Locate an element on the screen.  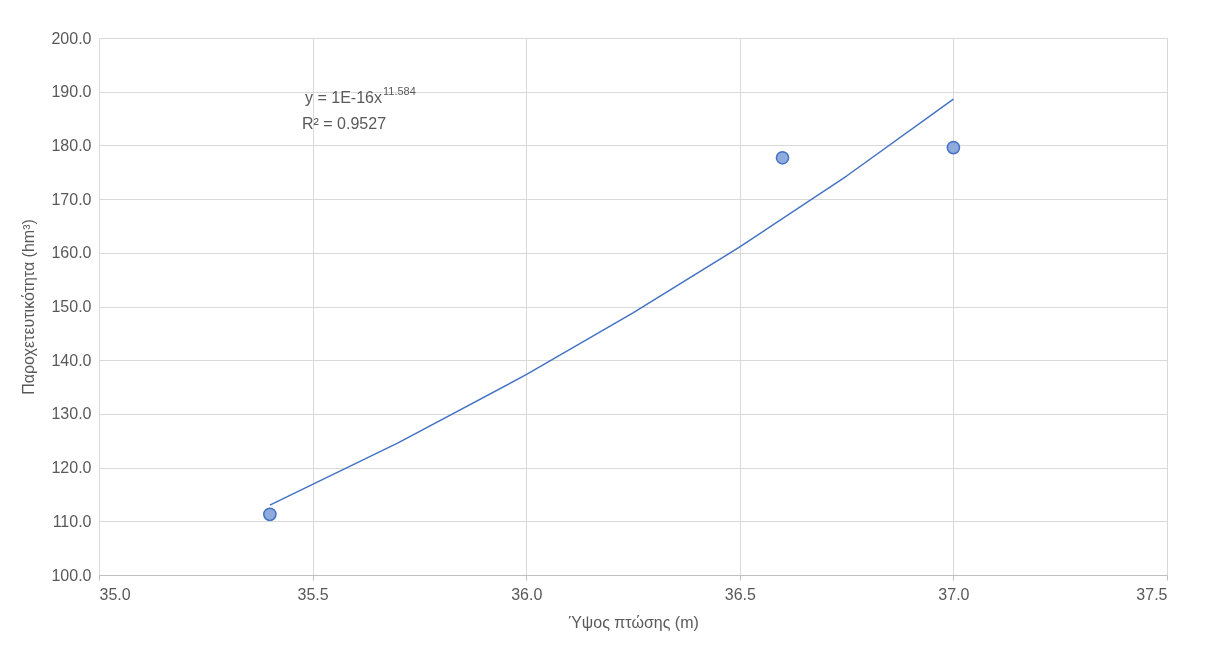
y-tick-label: 190.0 is located at coordinates (71, 92).